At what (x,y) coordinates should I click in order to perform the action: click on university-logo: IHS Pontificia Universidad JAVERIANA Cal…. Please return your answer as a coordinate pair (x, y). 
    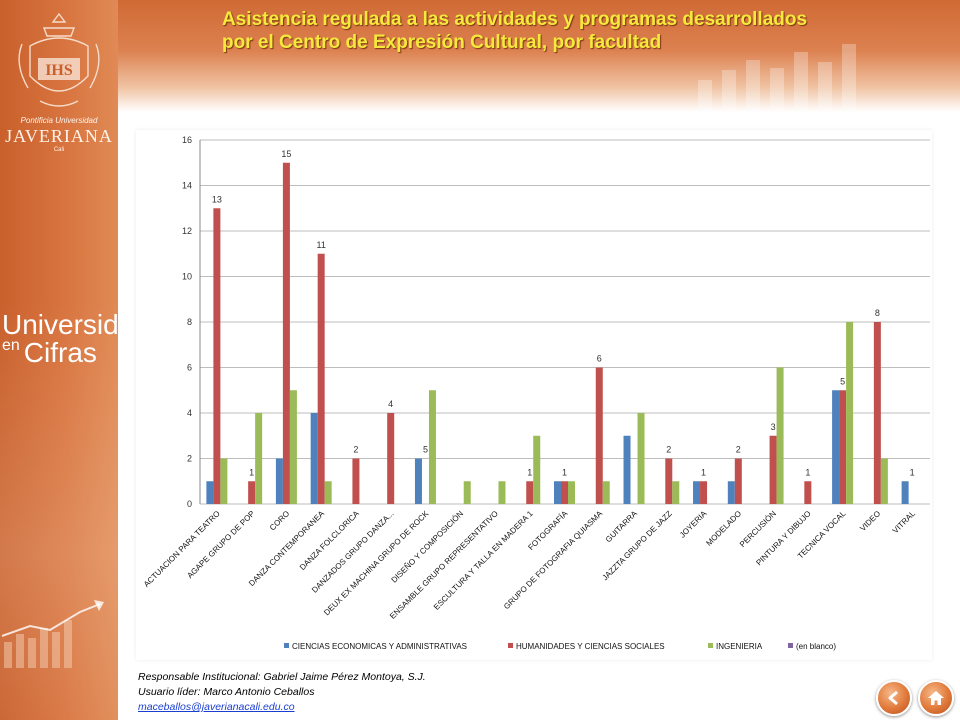
    Looking at the image, I should click on (59, 81).